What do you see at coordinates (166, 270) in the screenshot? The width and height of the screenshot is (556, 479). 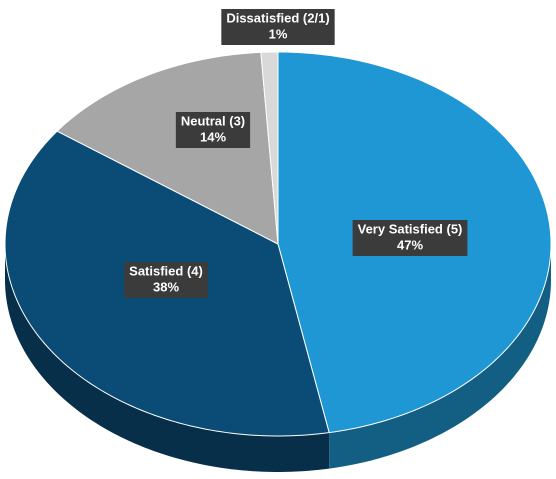 I see `label-category: Satisfied (4)` at bounding box center [166, 270].